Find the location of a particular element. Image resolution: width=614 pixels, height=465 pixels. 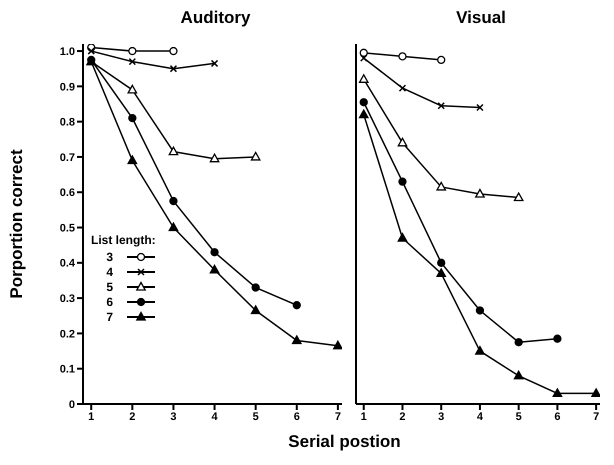

y-tick-label: 0.5 is located at coordinates (67, 228).